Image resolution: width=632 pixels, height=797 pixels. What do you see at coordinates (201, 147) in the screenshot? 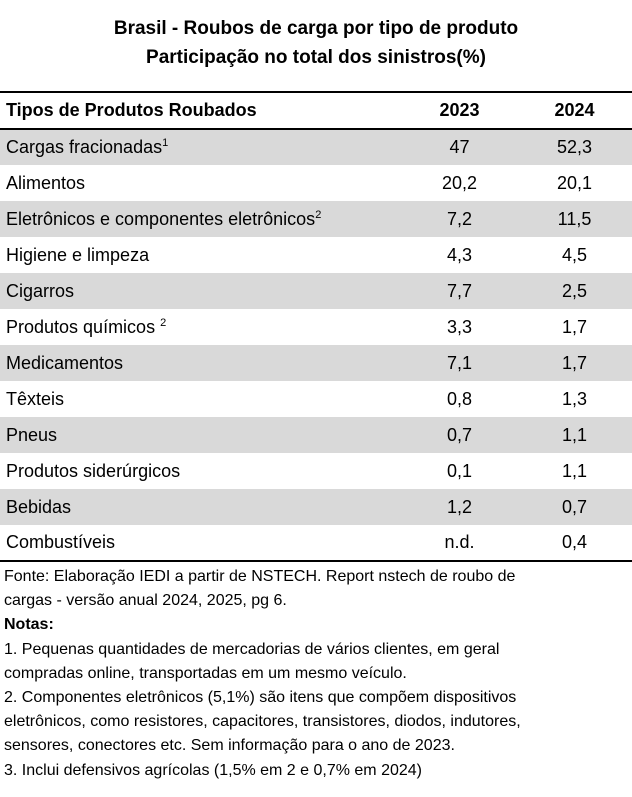
I see `product-cell: Cargas fracionadas1` at bounding box center [201, 147].